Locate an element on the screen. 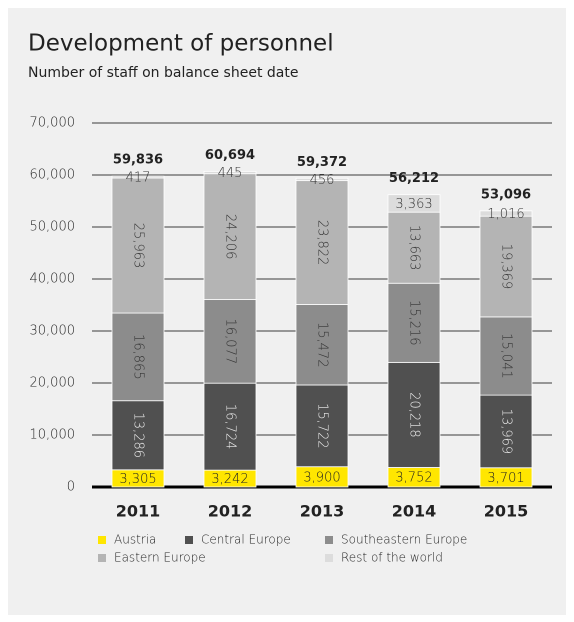 The image size is (574, 622). total-label: 53,096 is located at coordinates (506, 194).